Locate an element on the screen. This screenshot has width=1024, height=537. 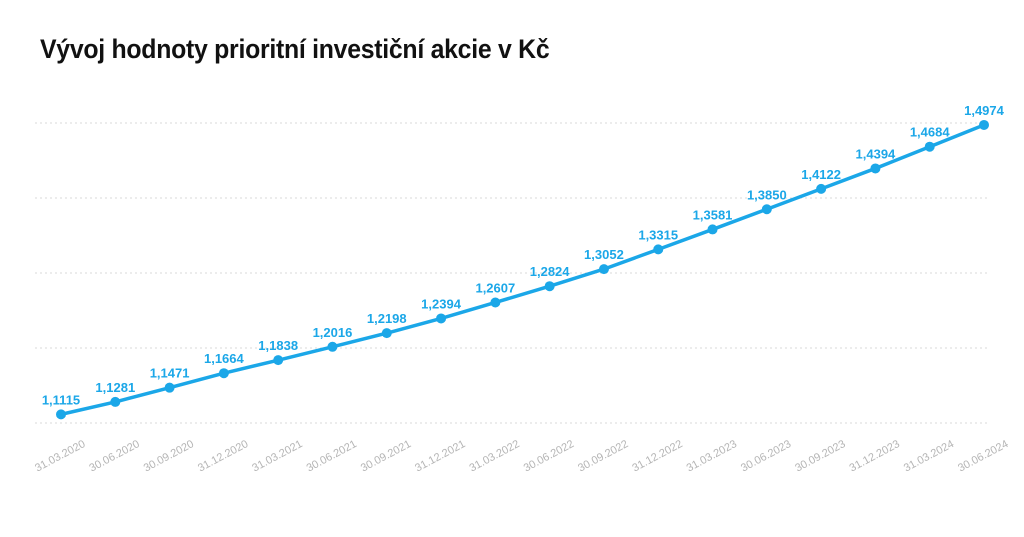
x-tick-label: 31.03.2021 is located at coordinates (277, 456).